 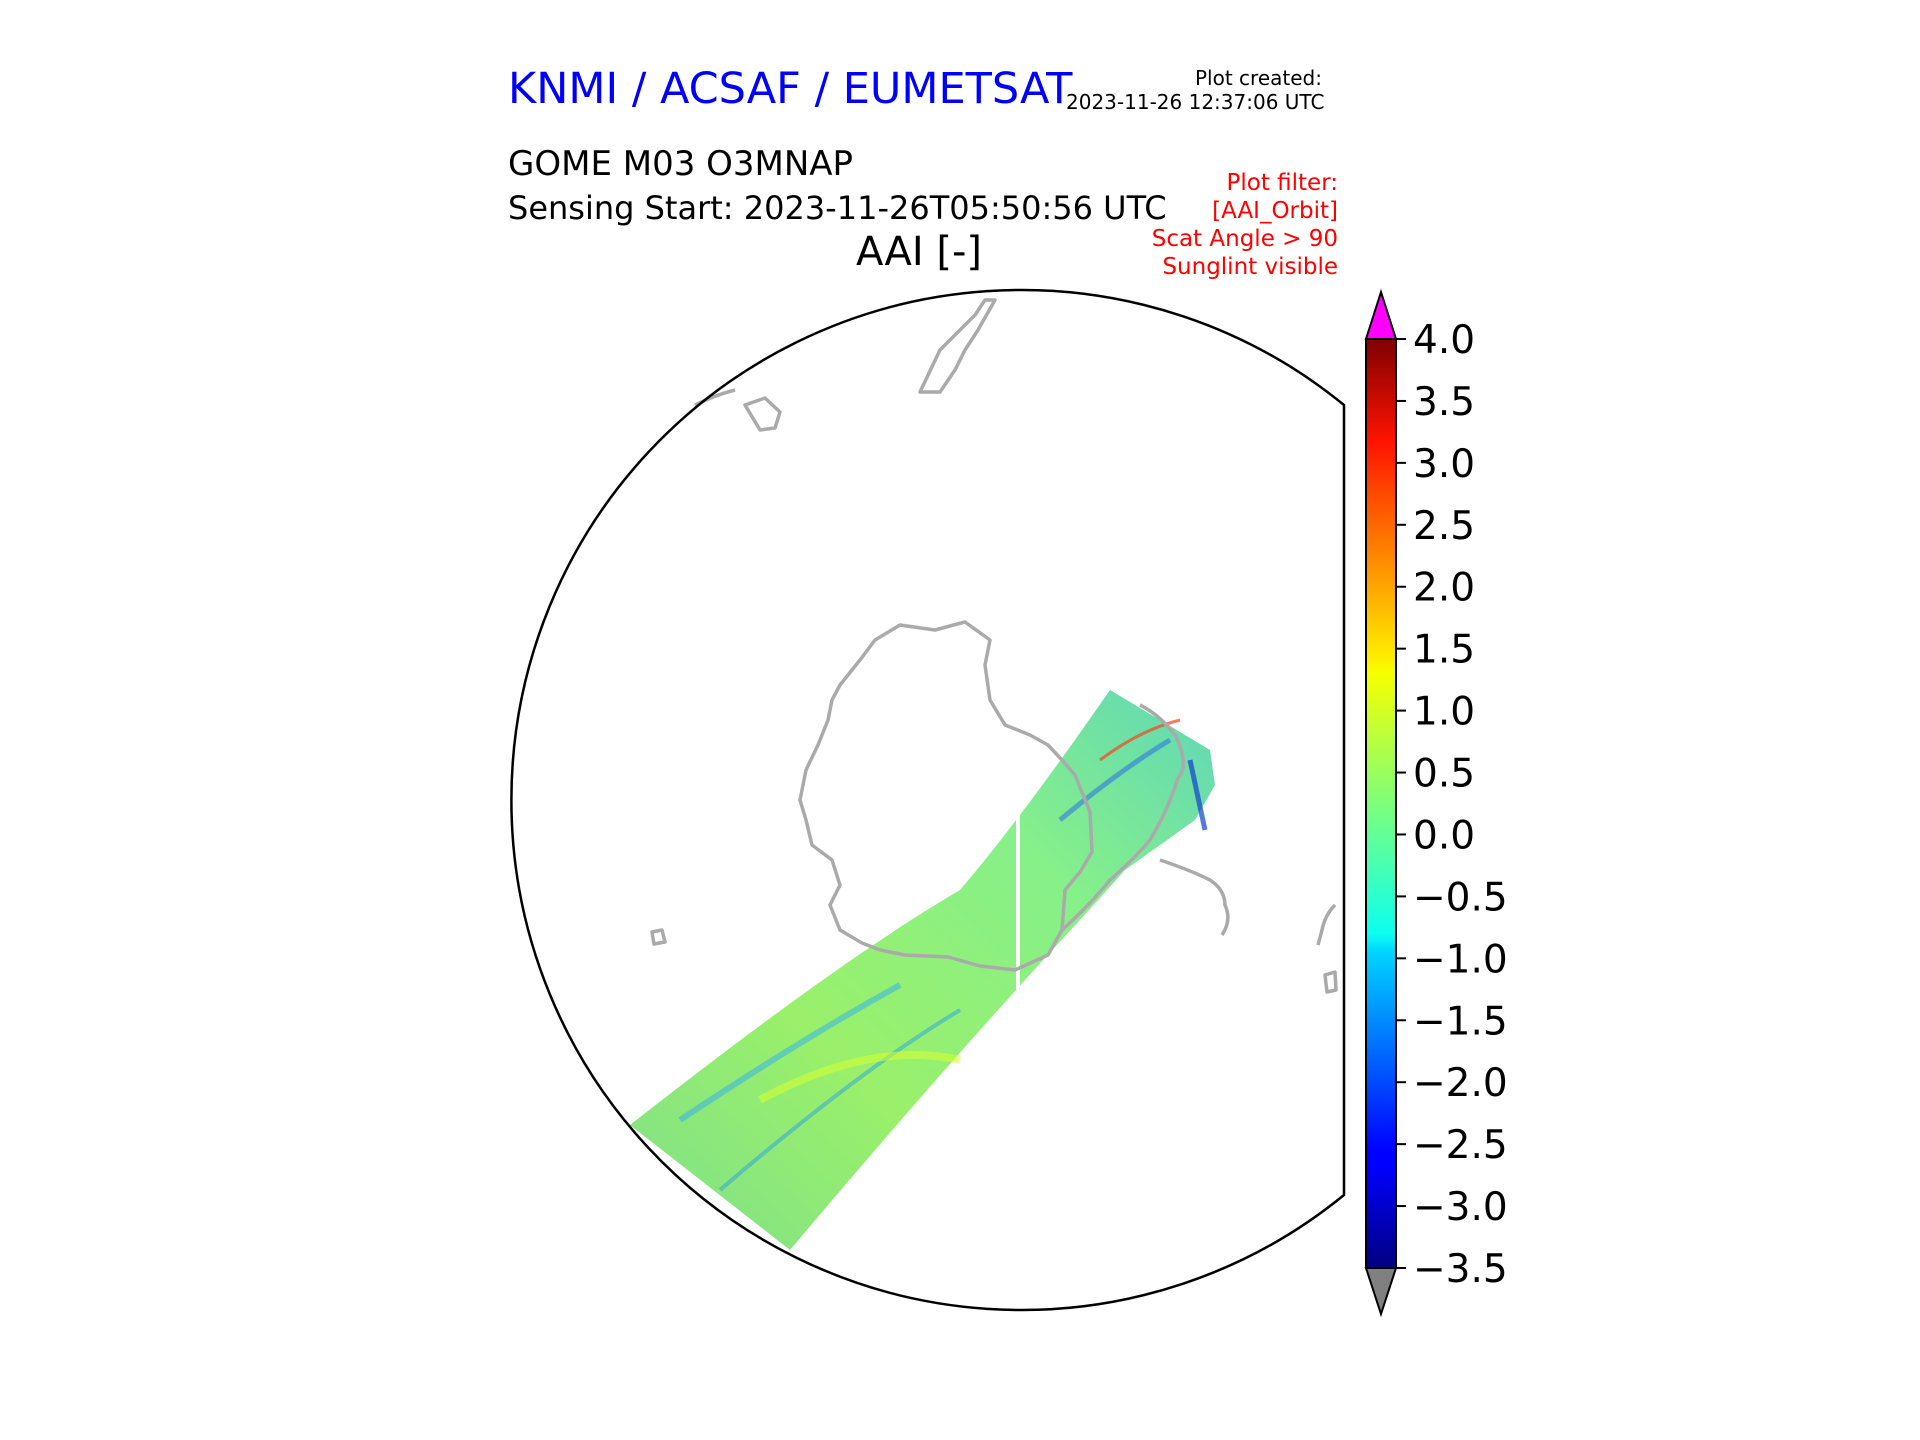 I want to click on colorbar-over-triangle, so click(x=1381, y=314).